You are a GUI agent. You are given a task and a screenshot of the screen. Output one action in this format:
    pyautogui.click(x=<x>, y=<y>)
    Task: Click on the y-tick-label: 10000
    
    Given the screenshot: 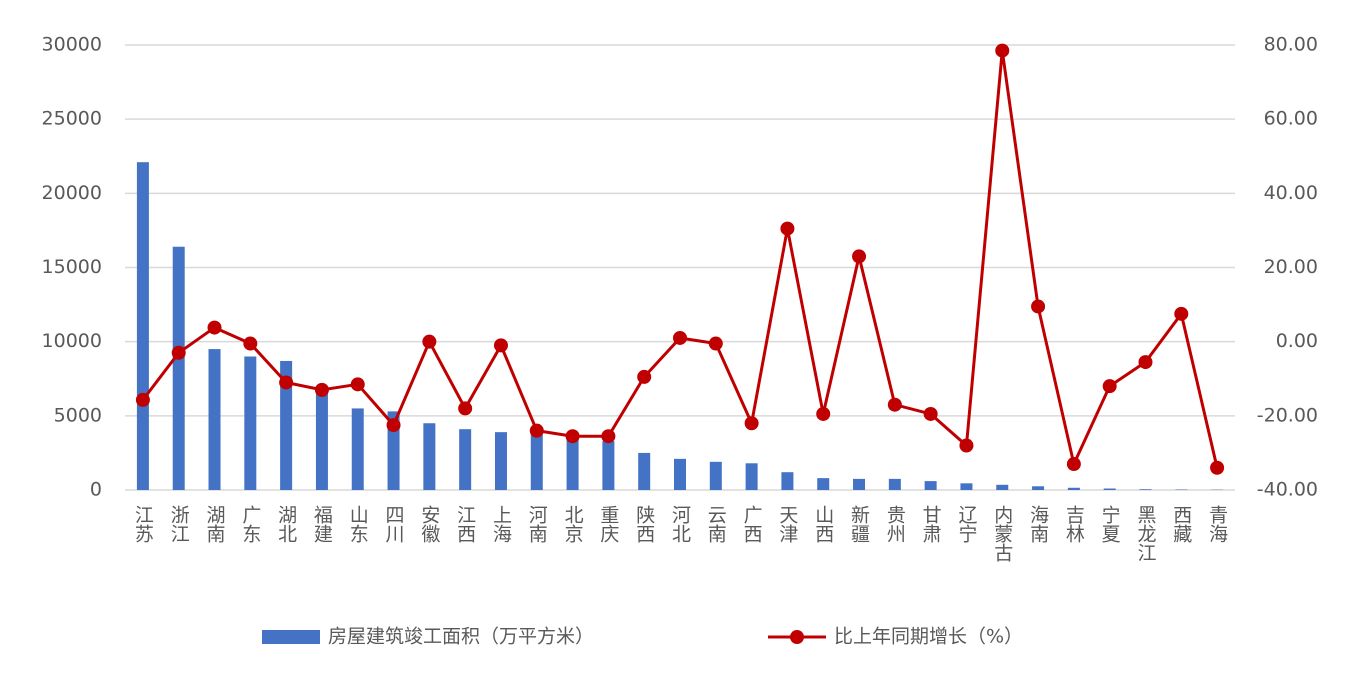 What is the action you would take?
    pyautogui.click(x=72, y=341)
    